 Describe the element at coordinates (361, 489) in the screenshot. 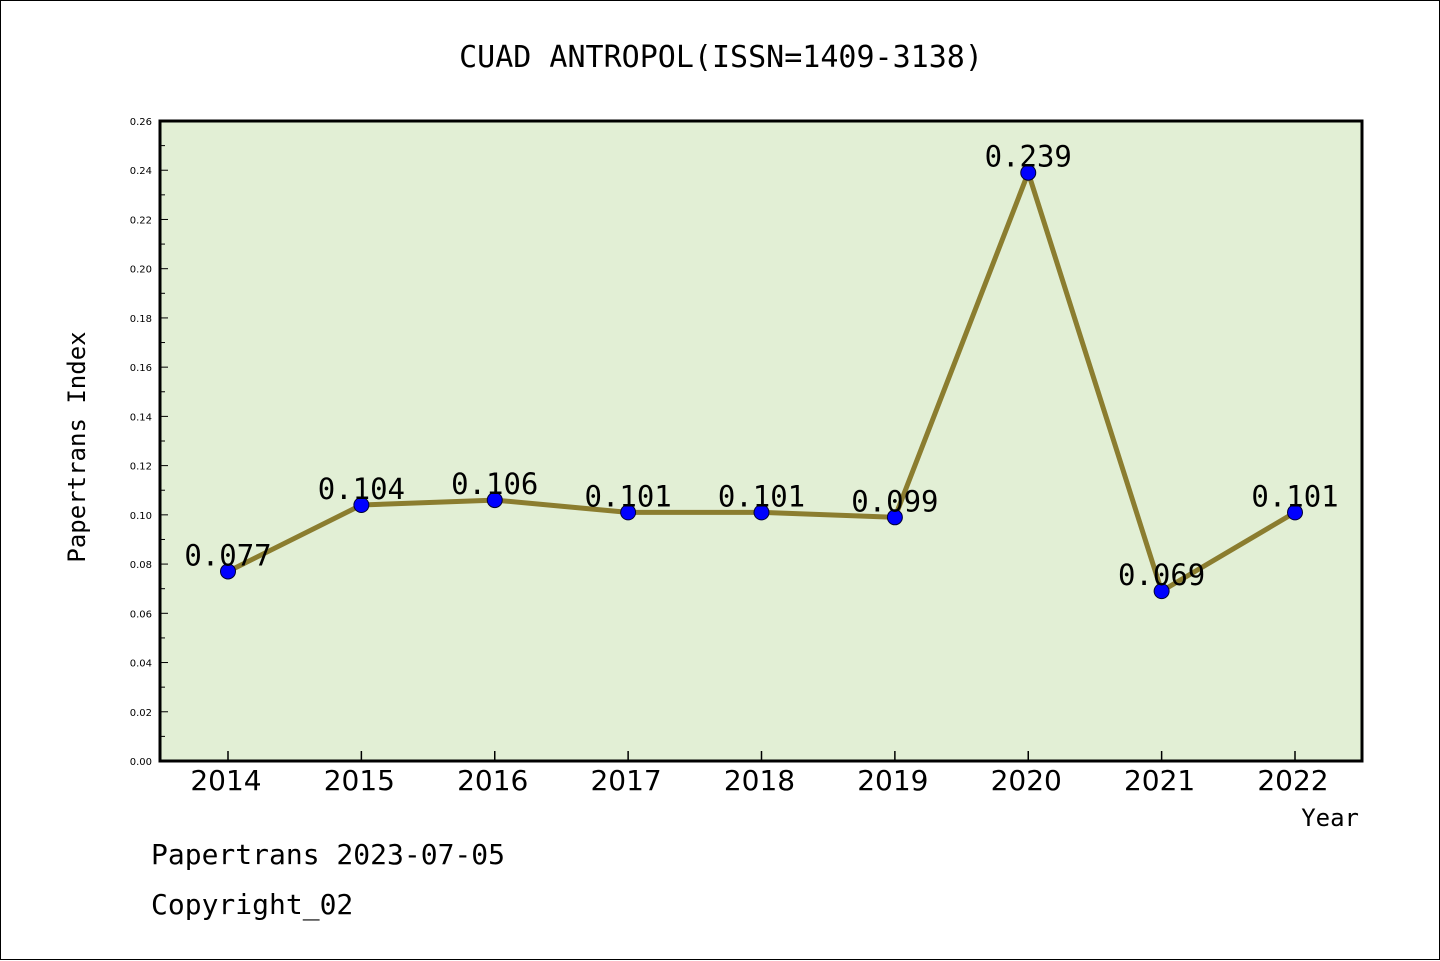

I see `data-label: 0.104` at that location.